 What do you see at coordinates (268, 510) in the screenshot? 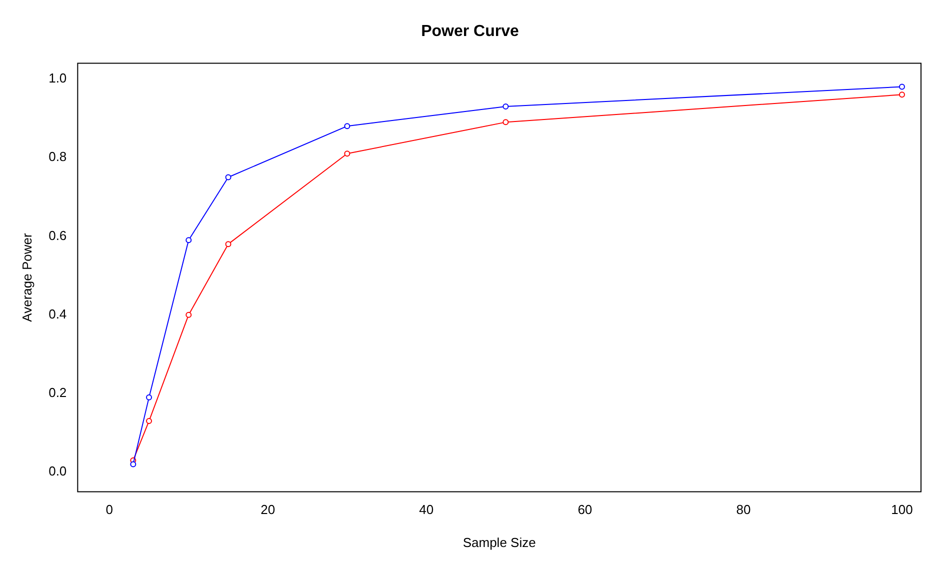
I see `x-tick-label: 20` at bounding box center [268, 510].